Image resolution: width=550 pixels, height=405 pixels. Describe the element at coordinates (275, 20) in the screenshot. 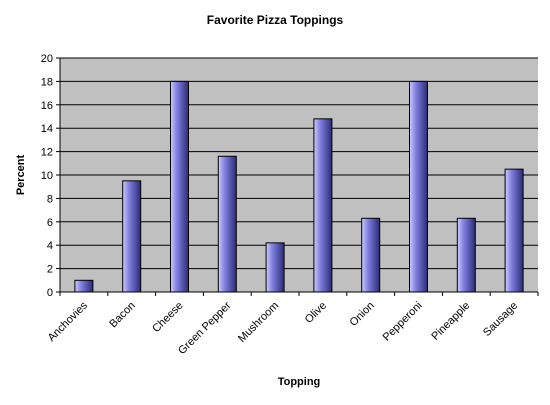

I see `chart-title: Favorite Pizza Toppings` at that location.